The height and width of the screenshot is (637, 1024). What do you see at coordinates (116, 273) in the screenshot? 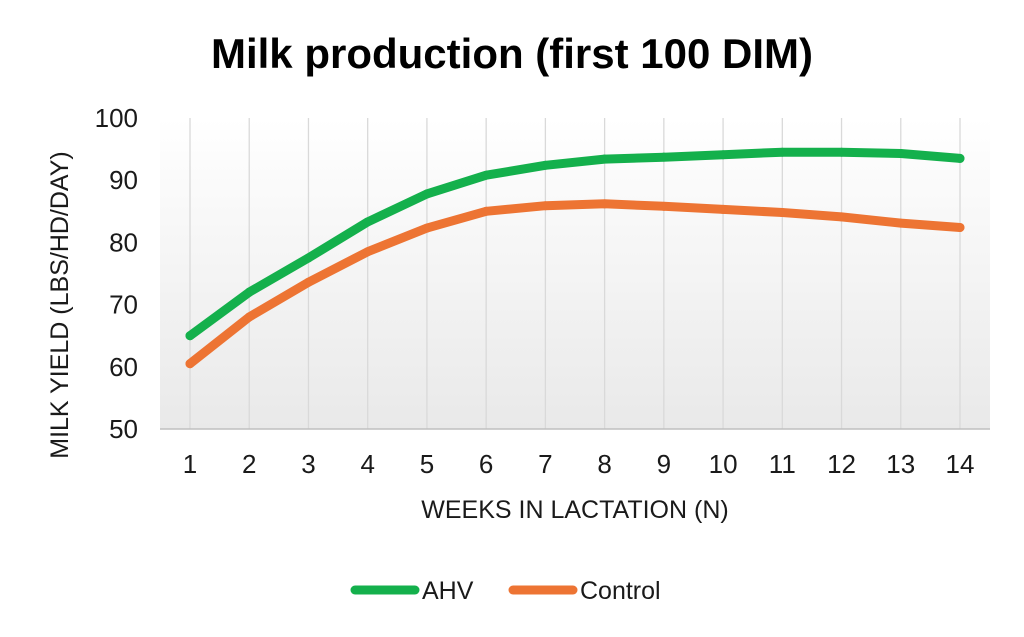
I see `y-axis-ticks: 50 60 70 80 90 100` at bounding box center [116, 273].